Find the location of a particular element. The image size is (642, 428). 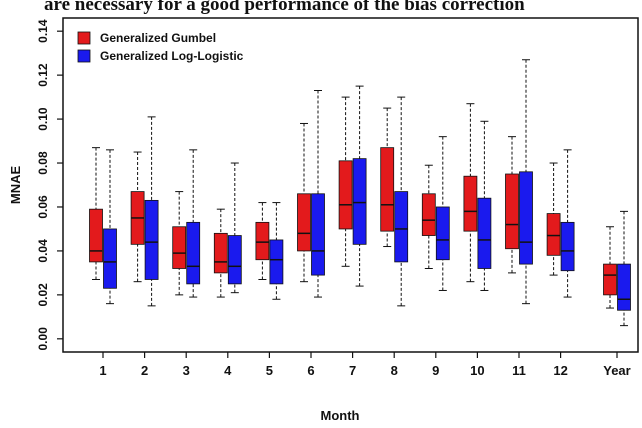

x-tick-label: 8 is located at coordinates (394, 370).